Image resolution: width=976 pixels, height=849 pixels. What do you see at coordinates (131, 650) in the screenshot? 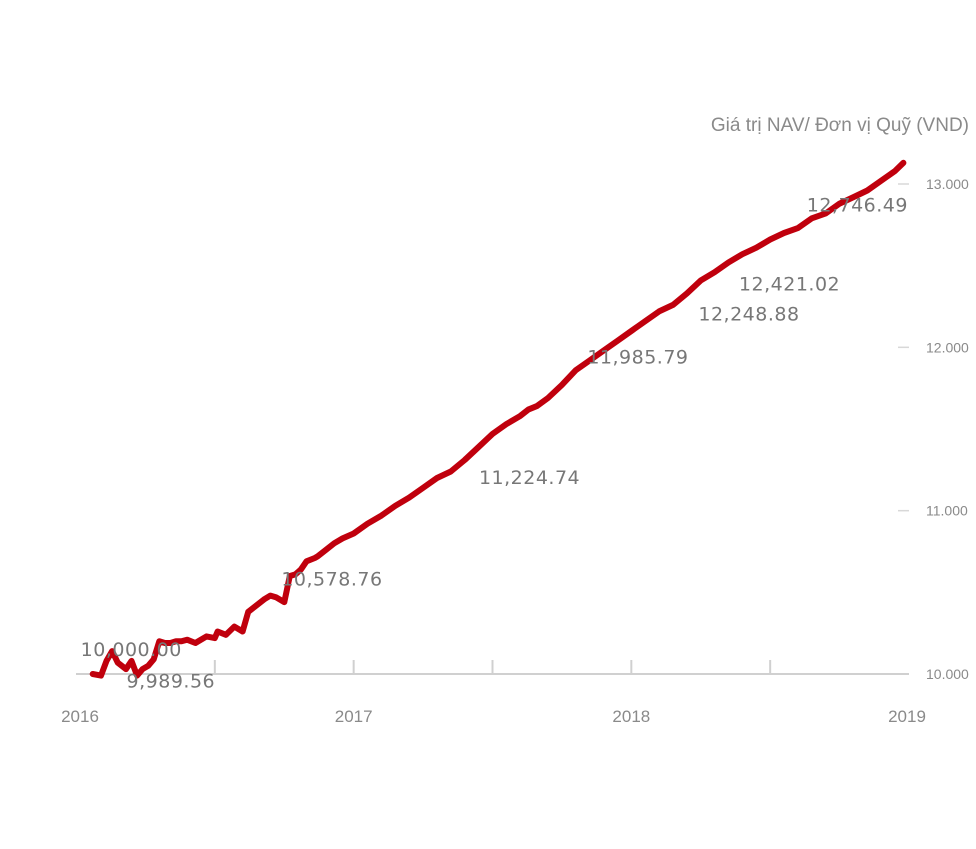
I see `data-label: 10,000.00` at bounding box center [131, 650].